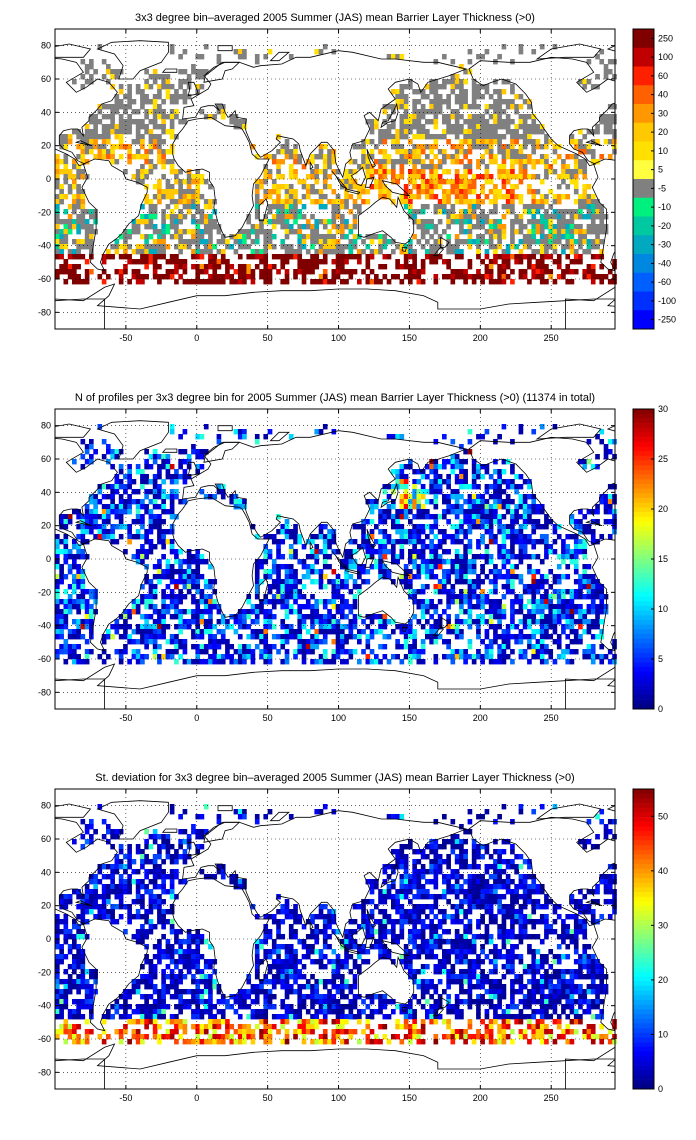  Describe the element at coordinates (662, 188) in the screenshot. I see `colorbar-label: -5` at that location.